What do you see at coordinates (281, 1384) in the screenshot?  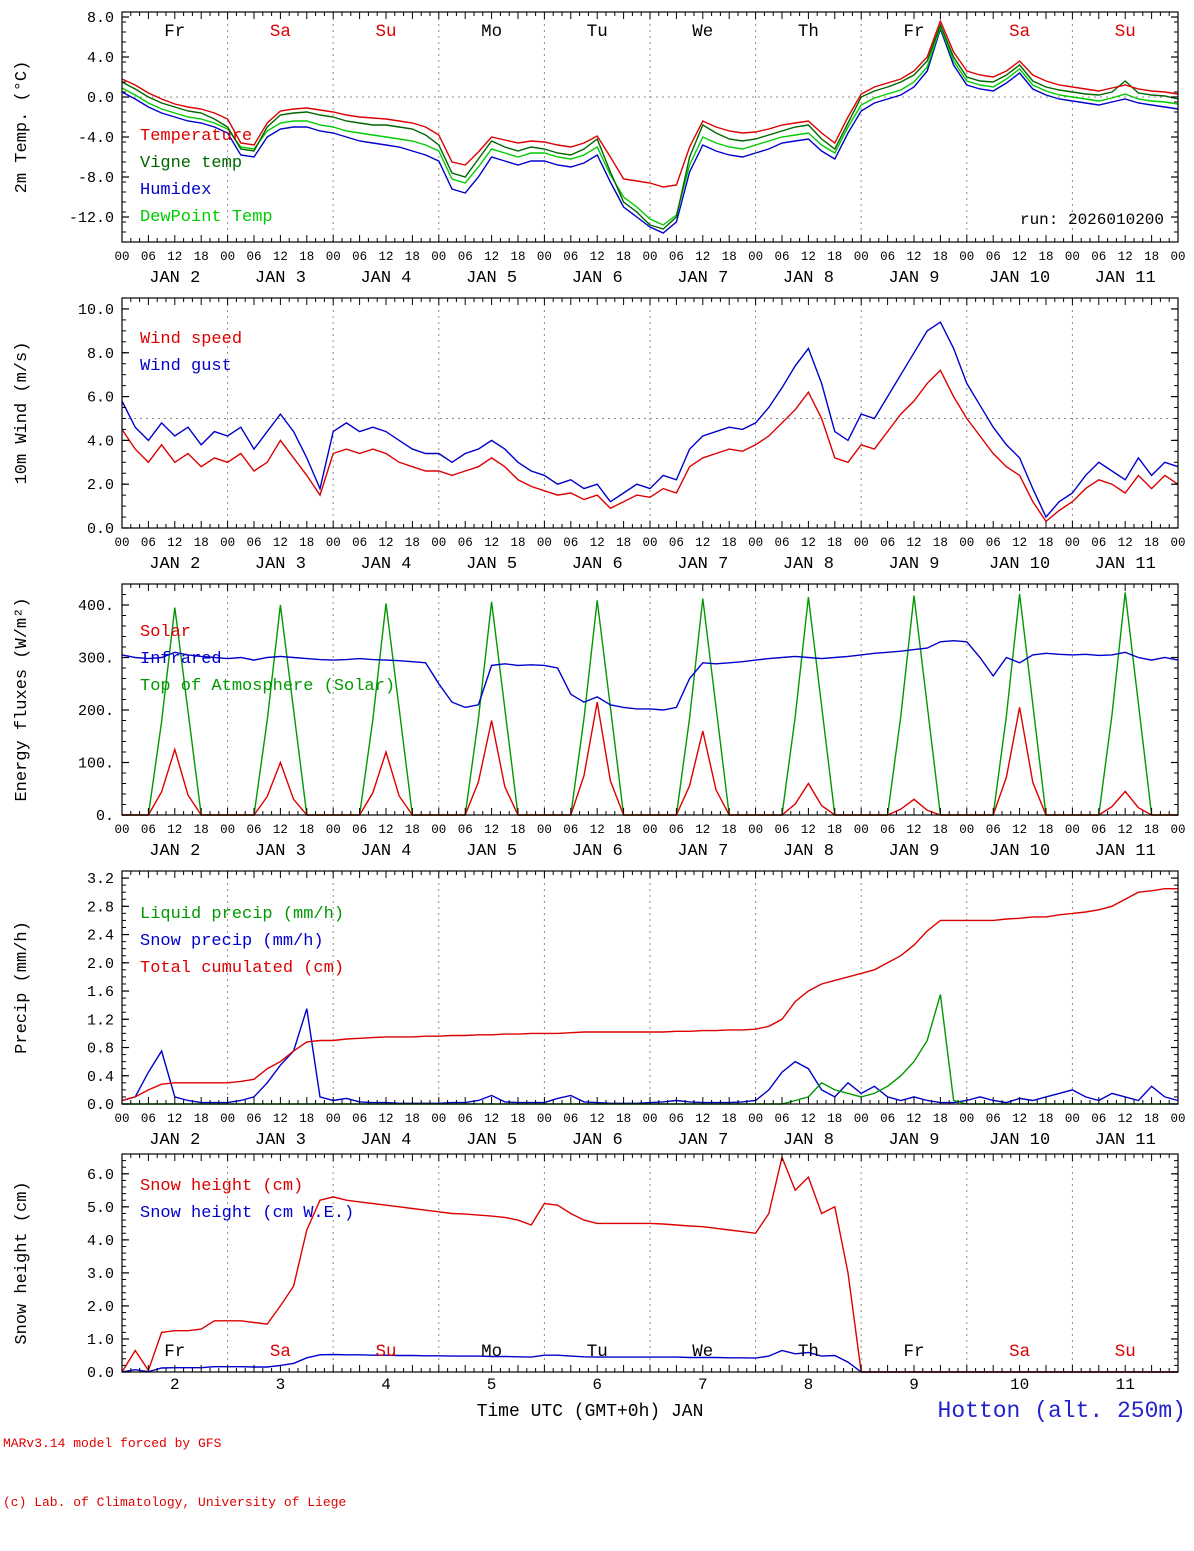 I see `day-number: 3` at bounding box center [281, 1384].